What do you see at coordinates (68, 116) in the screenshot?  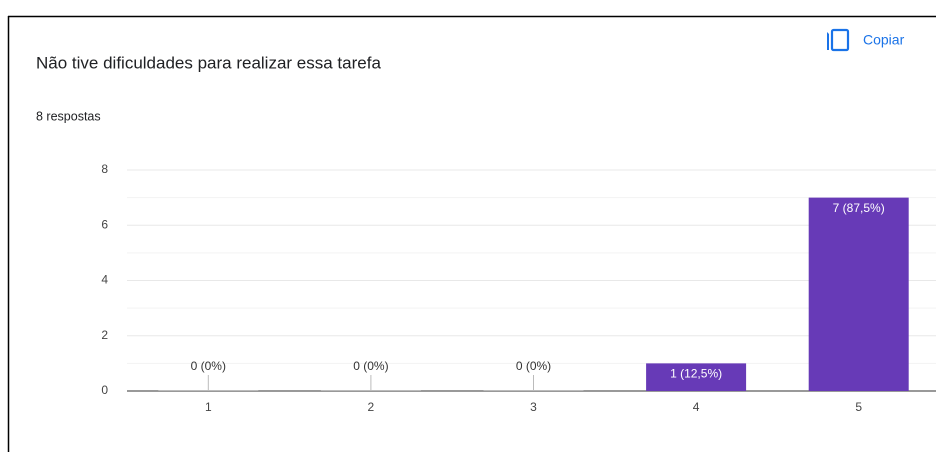 I see `chart-subtitle: 8 respostas` at bounding box center [68, 116].